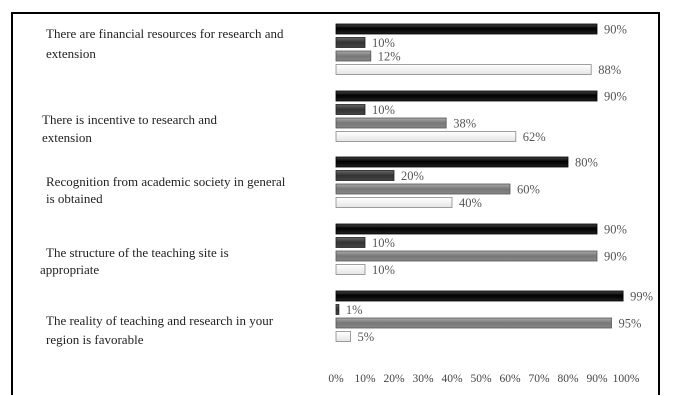 This screenshot has width=673, height=396. What do you see at coordinates (412, 176) in the screenshot?
I see `data-label: 20%` at bounding box center [412, 176].